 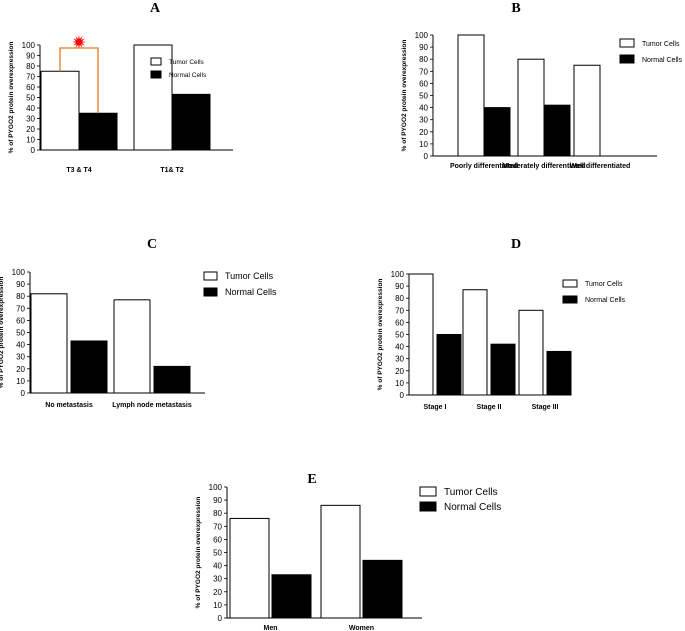 What do you see at coordinates (152, 244) in the screenshot?
I see `panel-letter: C` at bounding box center [152, 244].